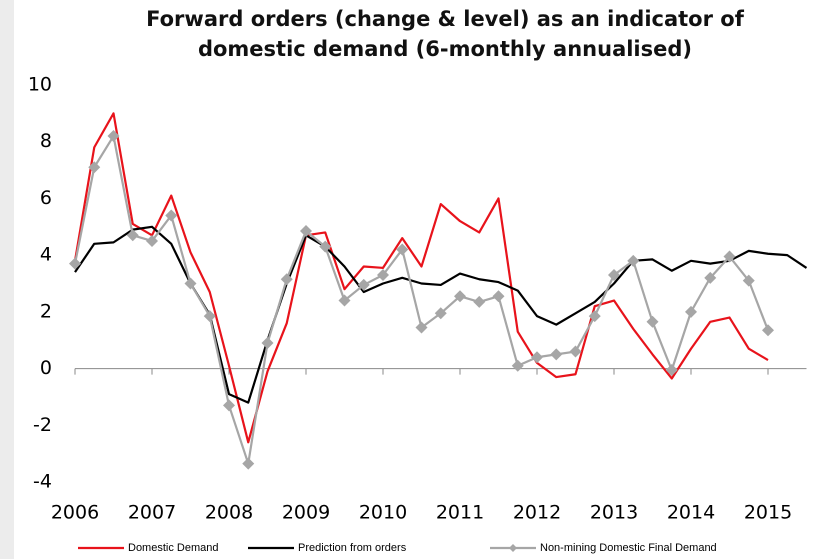 Image resolution: width=820 pixels, height=559 pixels. I want to click on y-tick-label: 4, so click(46, 255).